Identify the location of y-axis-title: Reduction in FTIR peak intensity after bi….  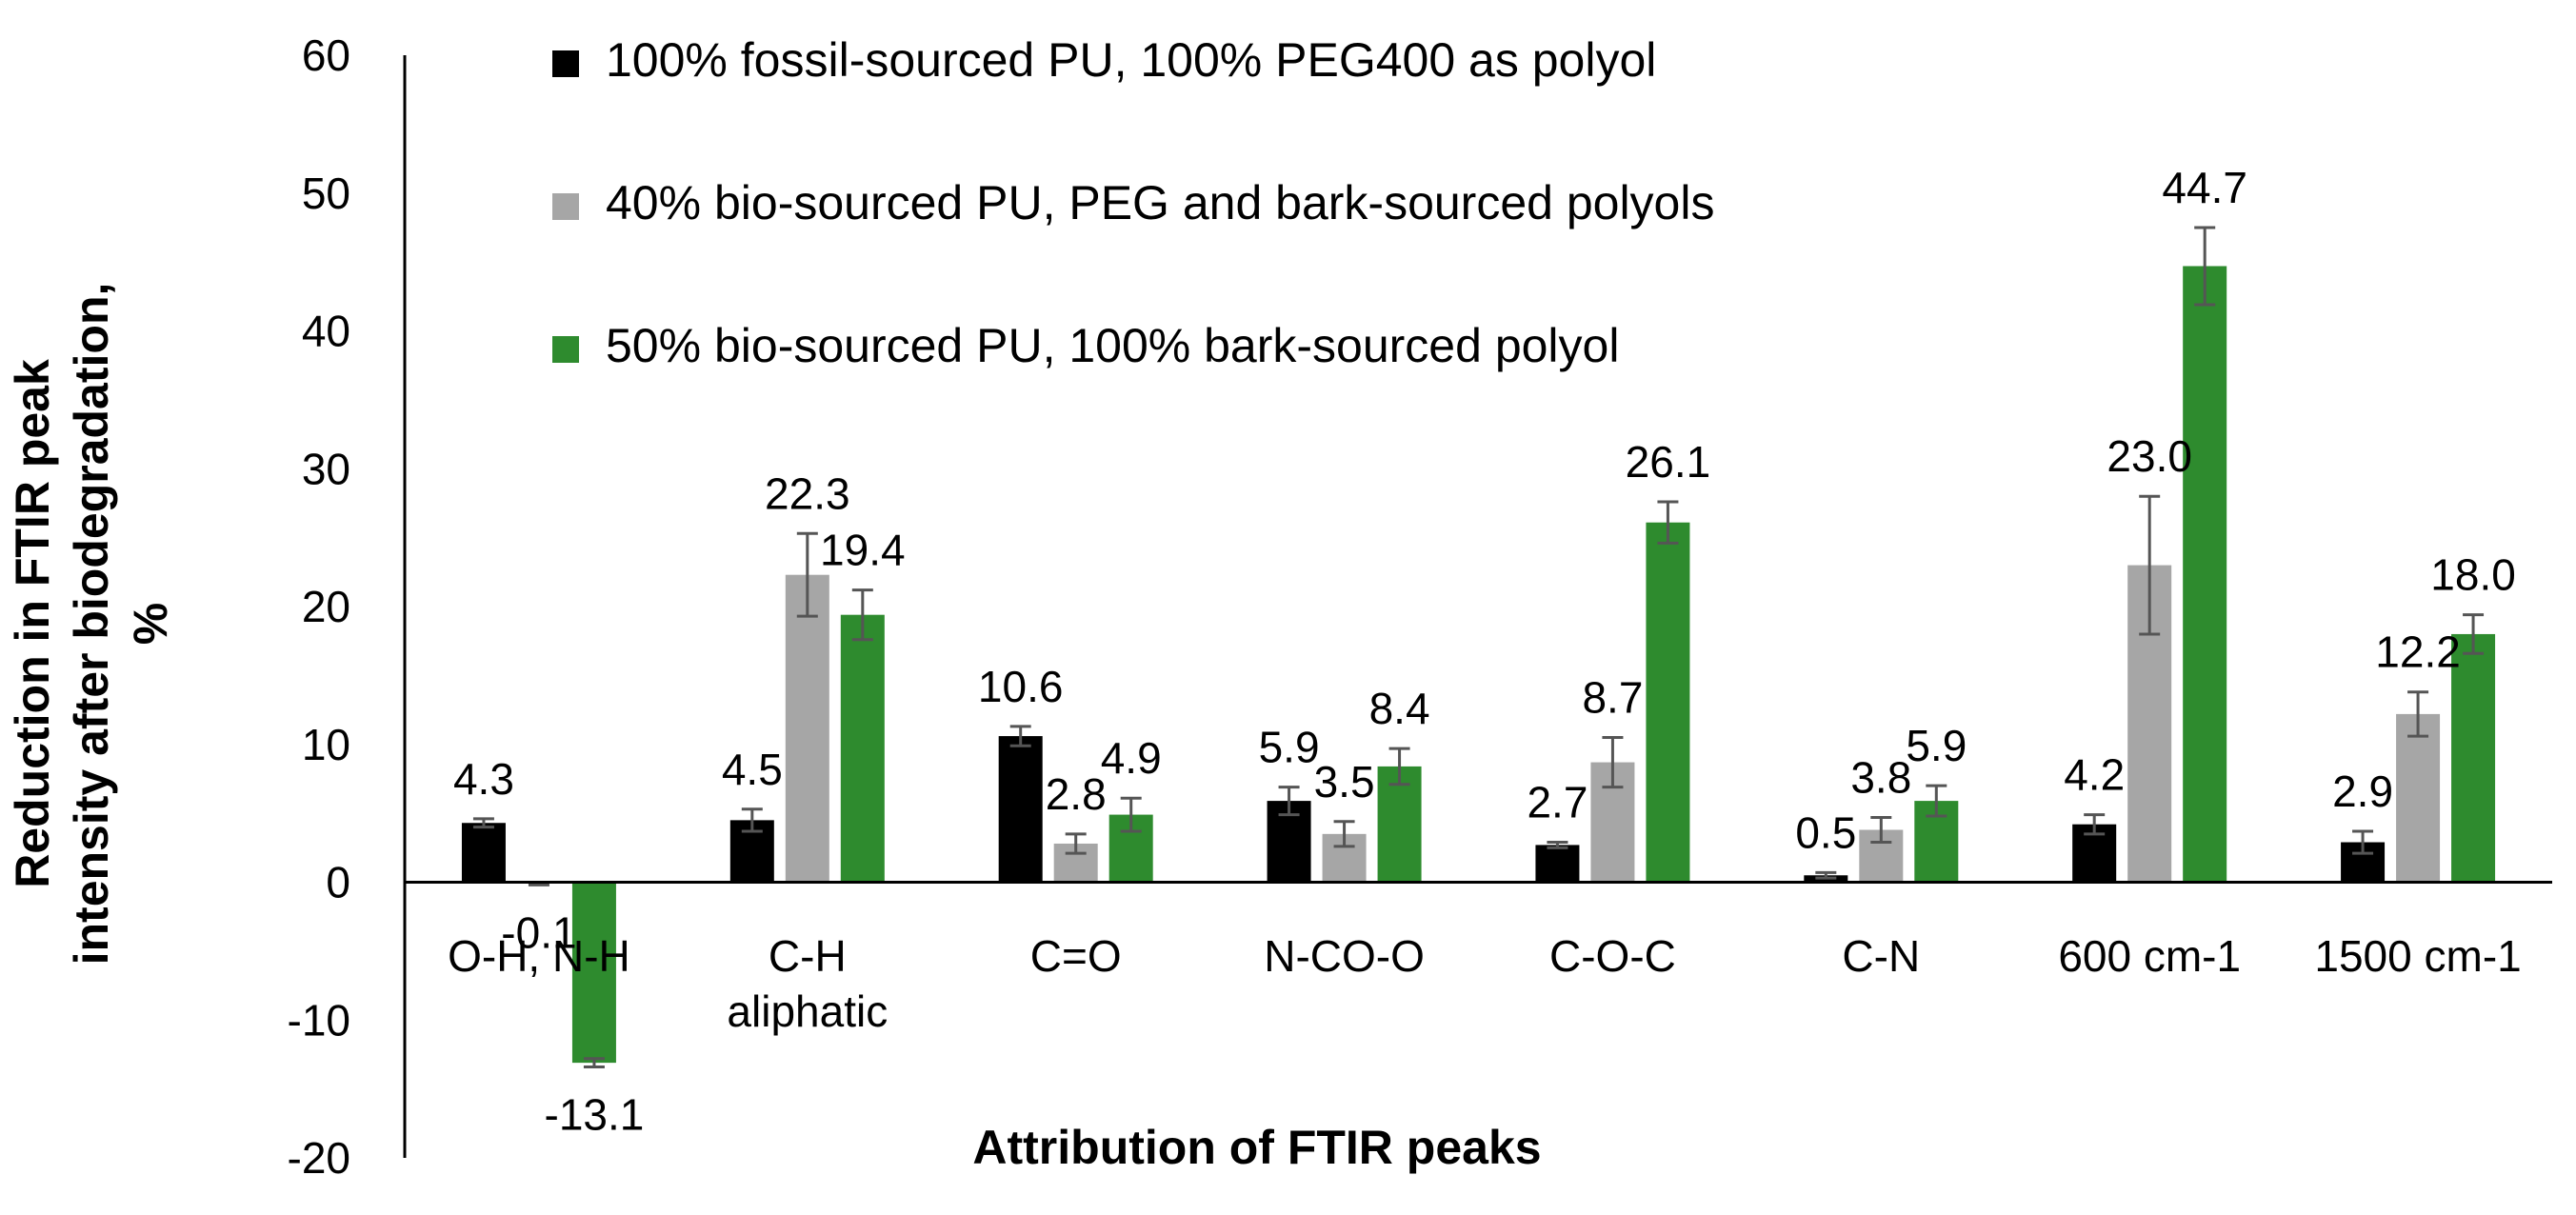
(91, 624).